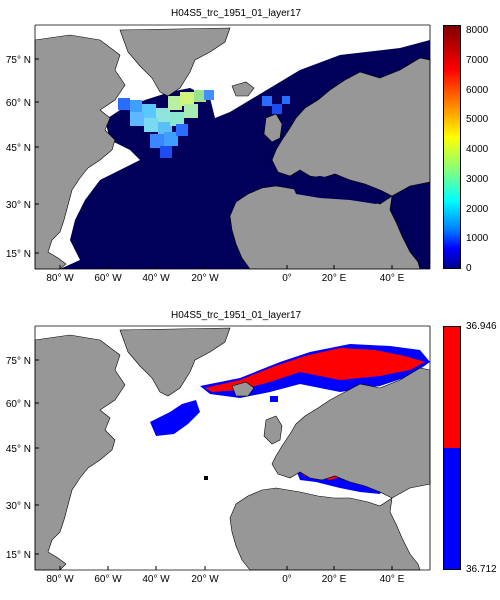  What do you see at coordinates (477, 239) in the screenshot?
I see `colorbar-1-tick: 1000` at bounding box center [477, 239].